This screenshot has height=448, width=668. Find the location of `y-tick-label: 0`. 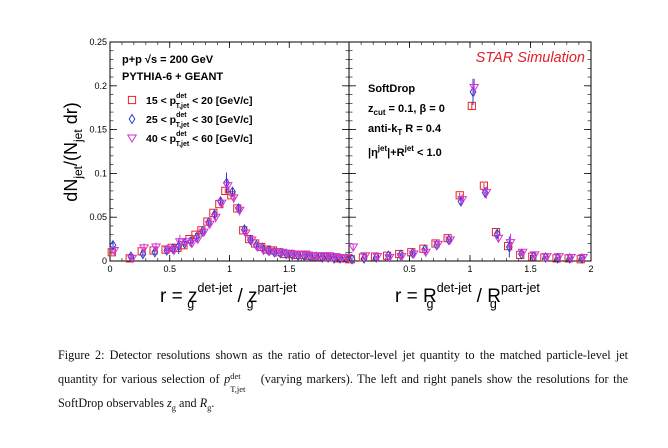

y-tick-label: 0 is located at coordinates (104, 261).